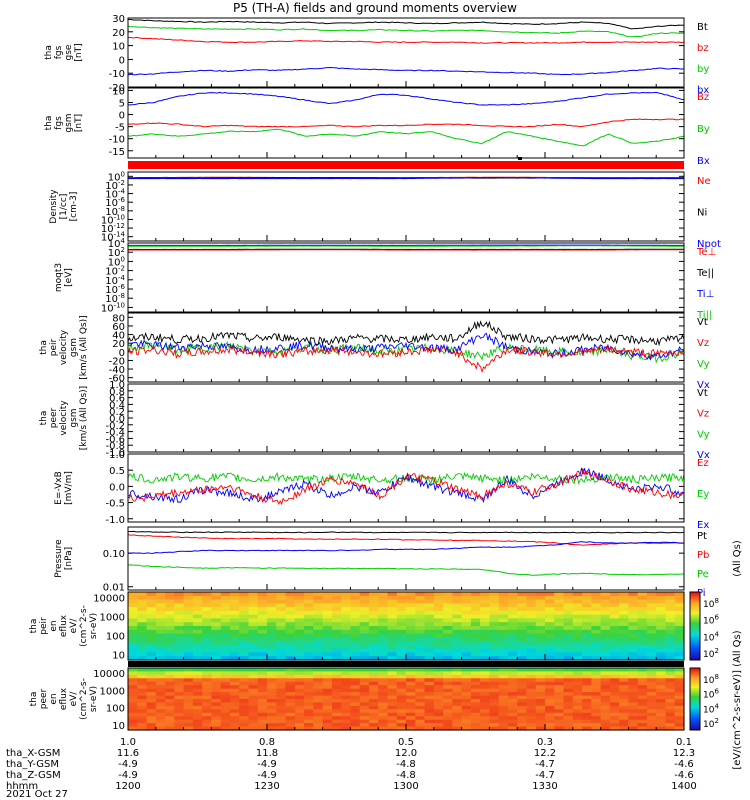  I want to click on legend-entry: Vt, so click(702, 393).